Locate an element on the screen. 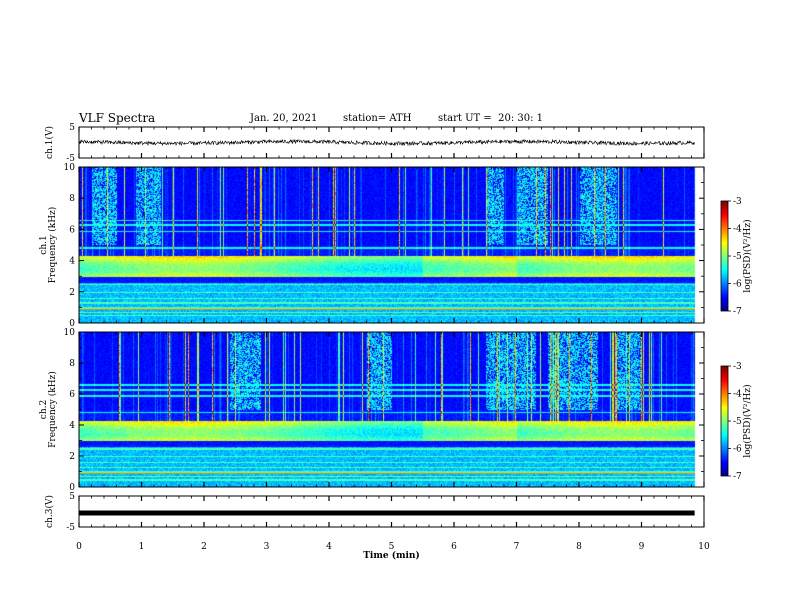 Image resolution: width=792 pixels, height=612 pixels. y-axis-label: ch.2 is located at coordinates (44, 409).